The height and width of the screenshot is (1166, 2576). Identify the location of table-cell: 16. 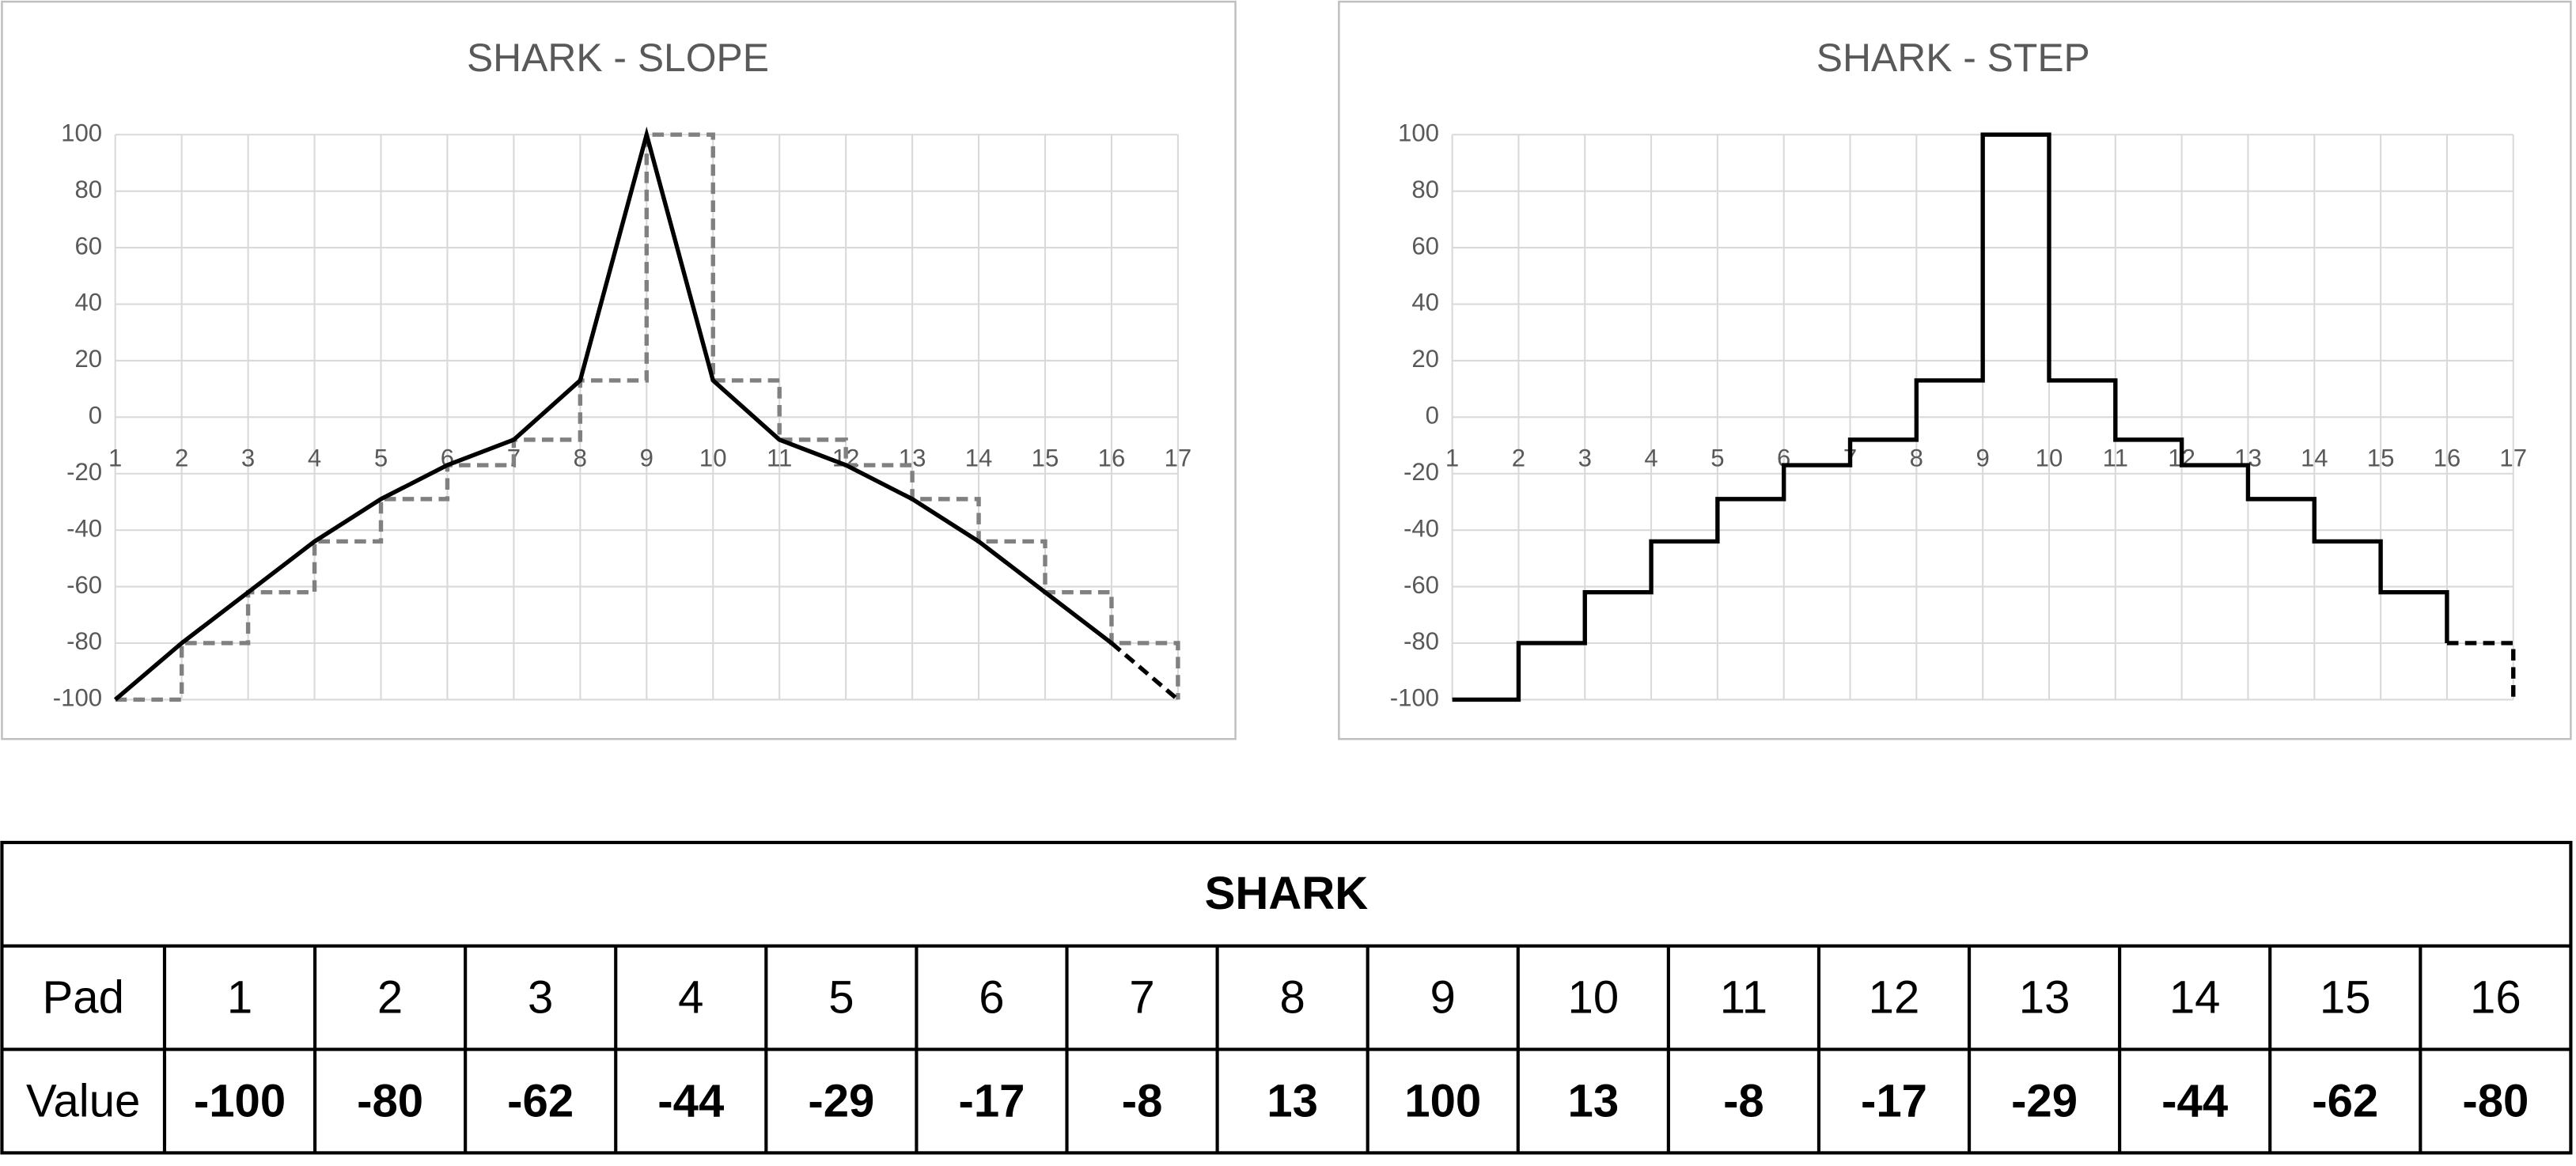
(2495, 998).